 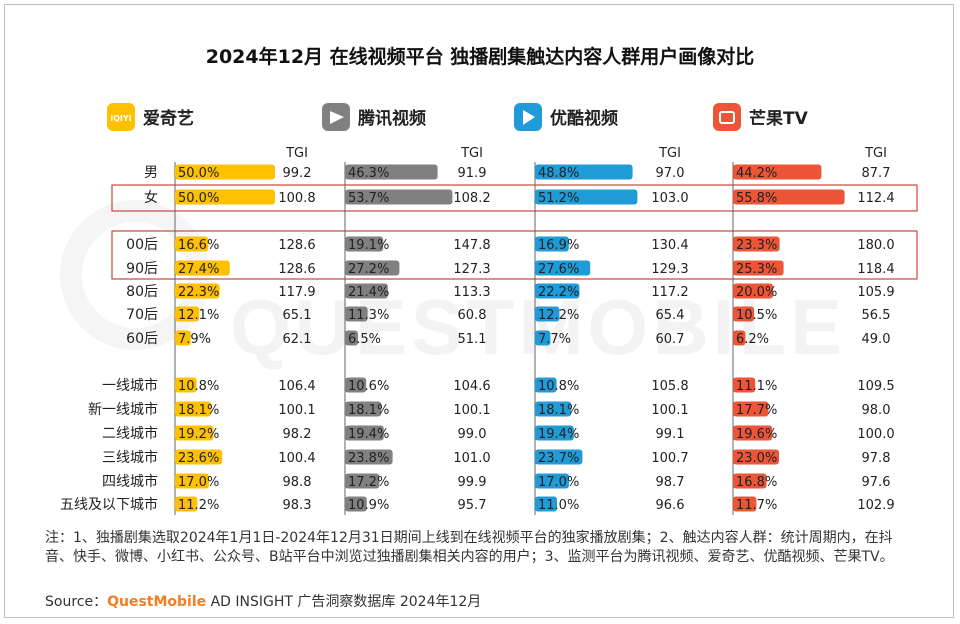 I want to click on bar-value-label: 27.4%, so click(x=198, y=269).